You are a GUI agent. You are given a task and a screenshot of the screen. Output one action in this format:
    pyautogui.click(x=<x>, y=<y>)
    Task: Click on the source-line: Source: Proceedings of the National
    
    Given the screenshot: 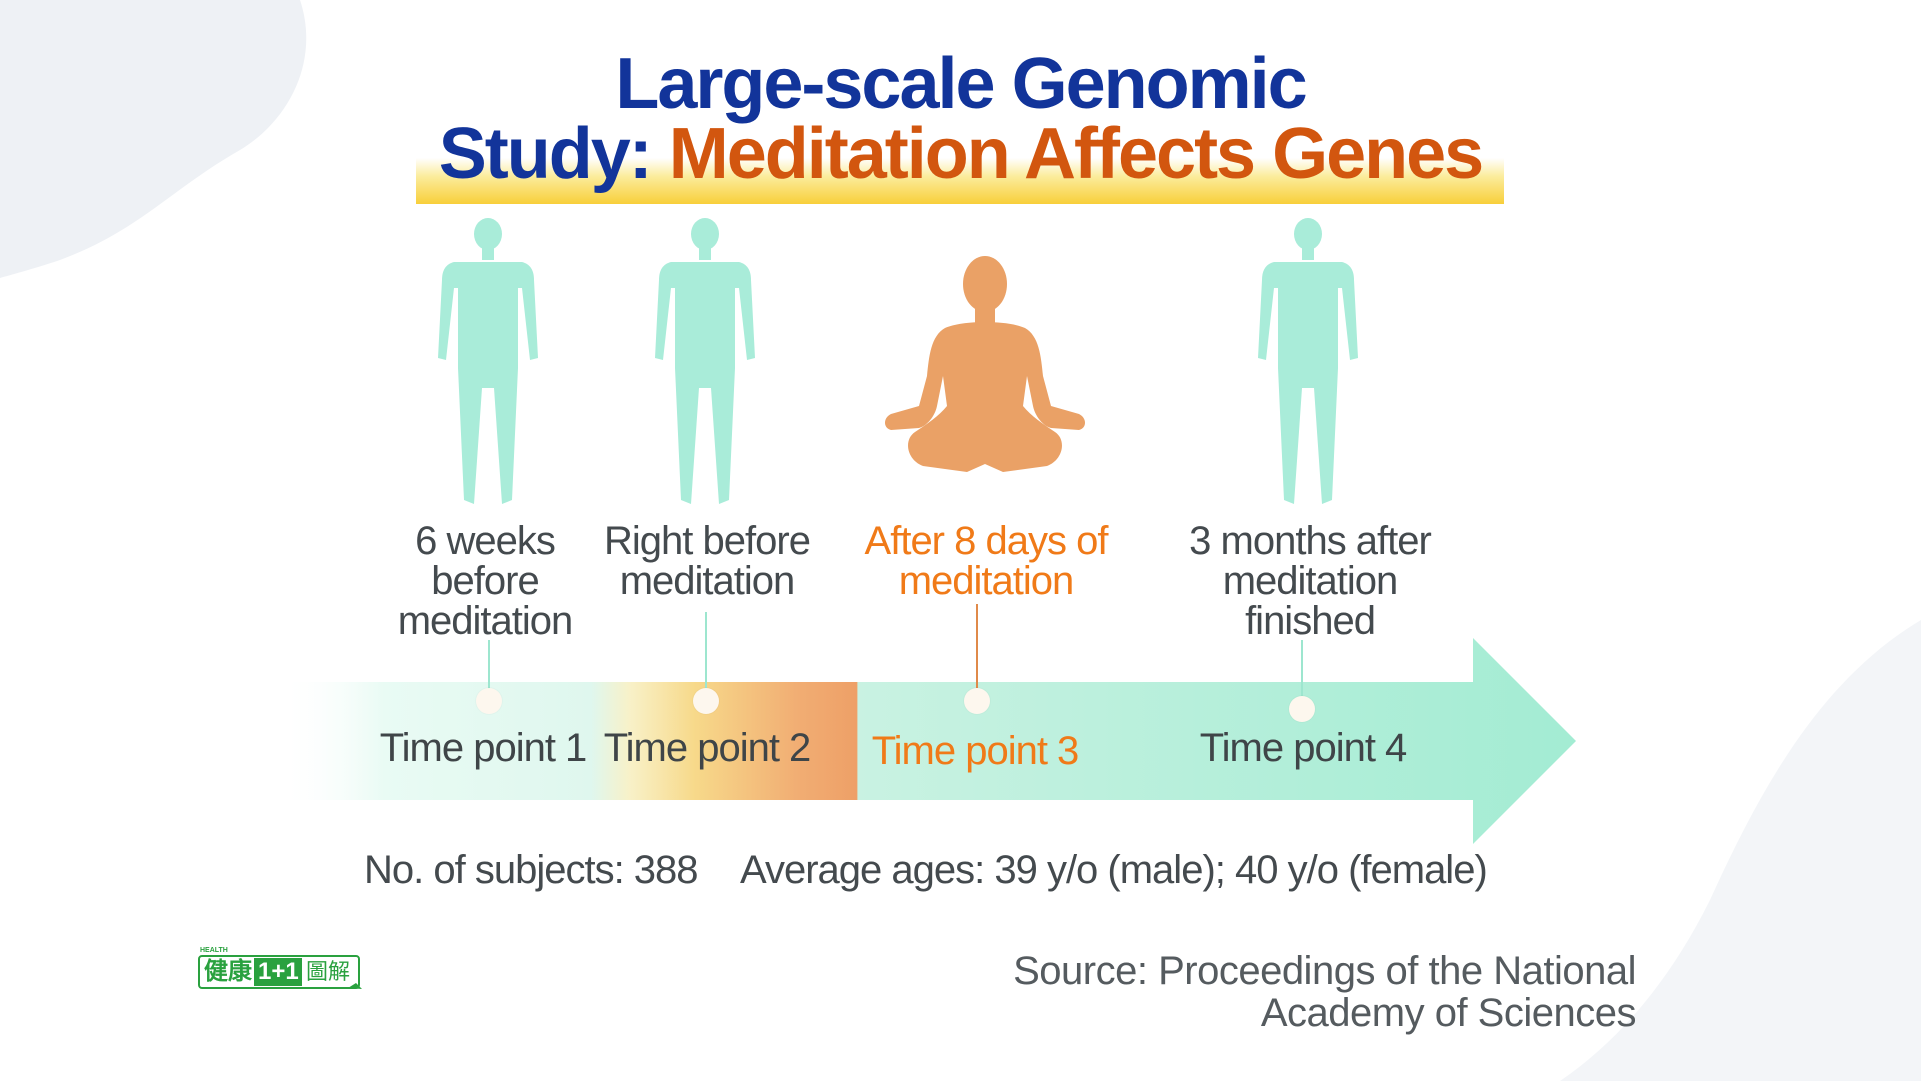 What is the action you would take?
    pyautogui.click(x=1324, y=971)
    